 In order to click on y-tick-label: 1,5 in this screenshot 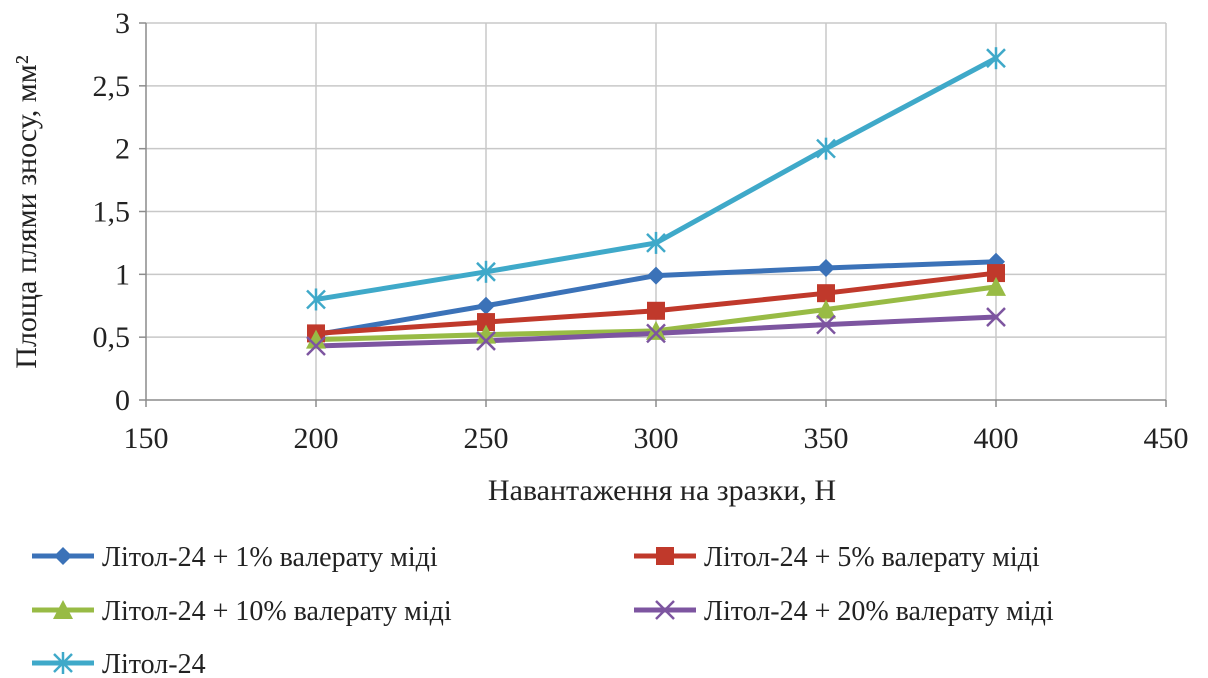, I will do `click(112, 212)`.